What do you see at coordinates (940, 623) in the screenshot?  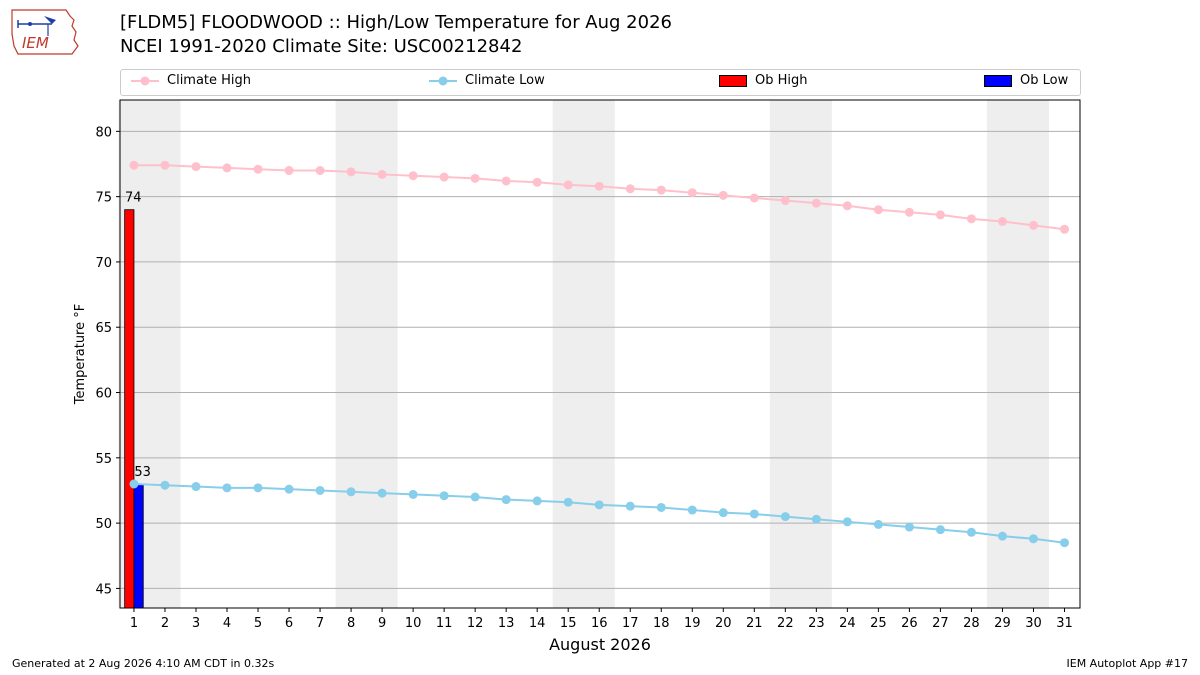 I see `x-tick-label-27: 27` at bounding box center [940, 623].